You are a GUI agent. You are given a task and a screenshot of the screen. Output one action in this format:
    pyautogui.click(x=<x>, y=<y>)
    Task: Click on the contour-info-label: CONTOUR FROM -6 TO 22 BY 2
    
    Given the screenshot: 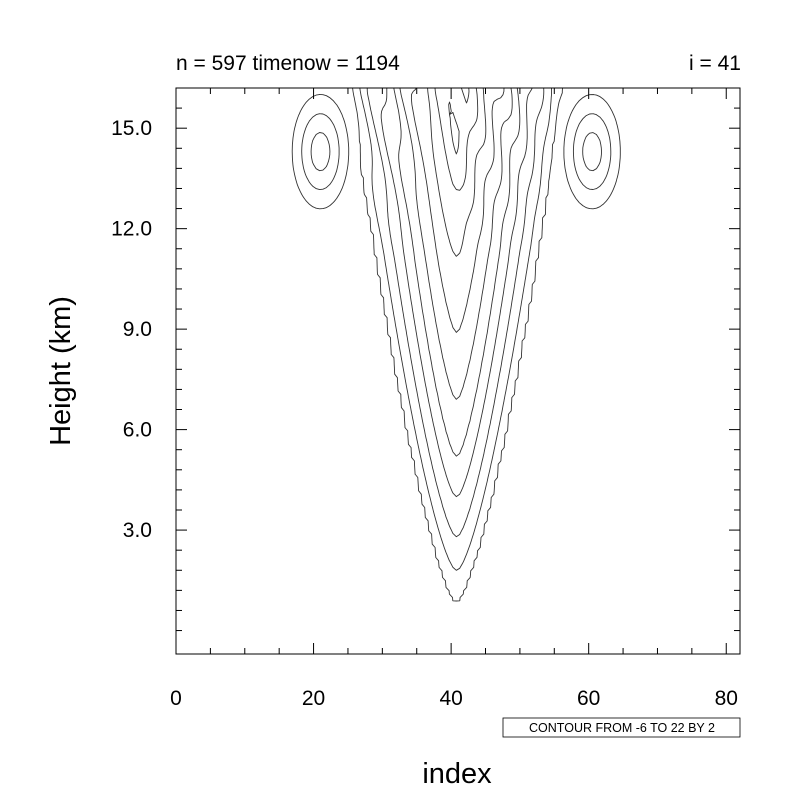 What is the action you would take?
    pyautogui.click(x=622, y=728)
    